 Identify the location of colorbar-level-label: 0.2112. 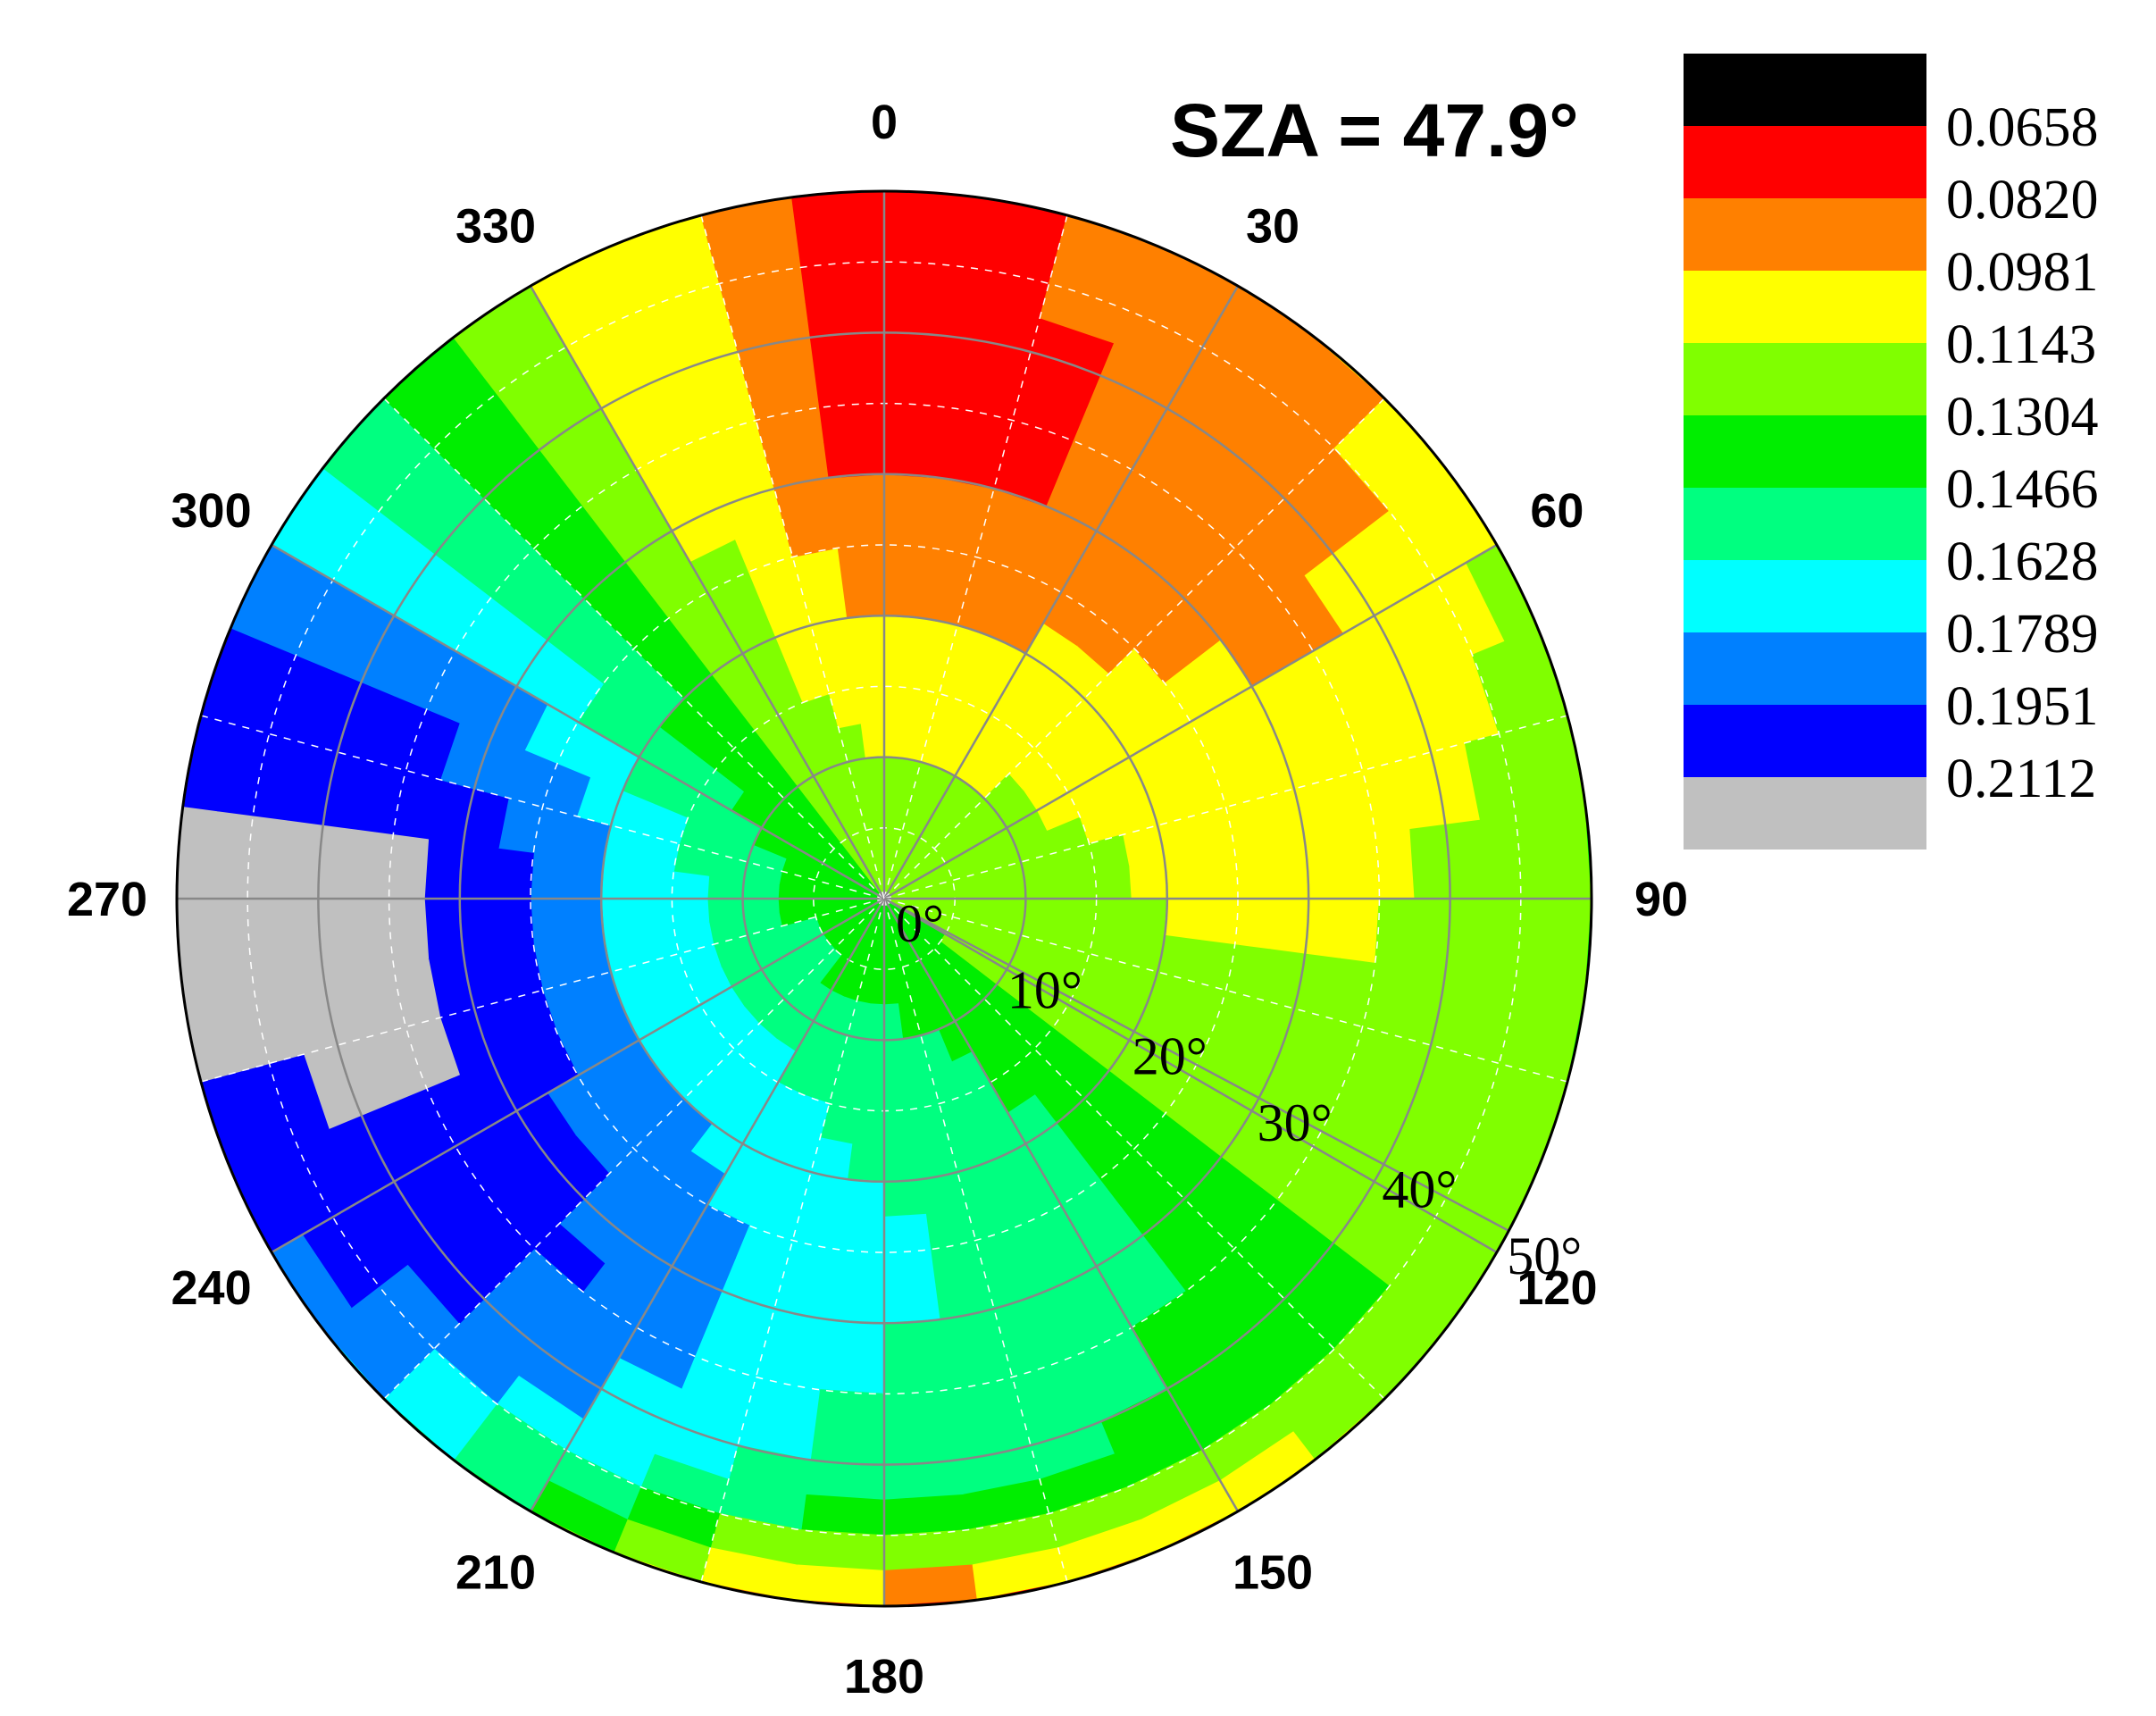
(2021, 779).